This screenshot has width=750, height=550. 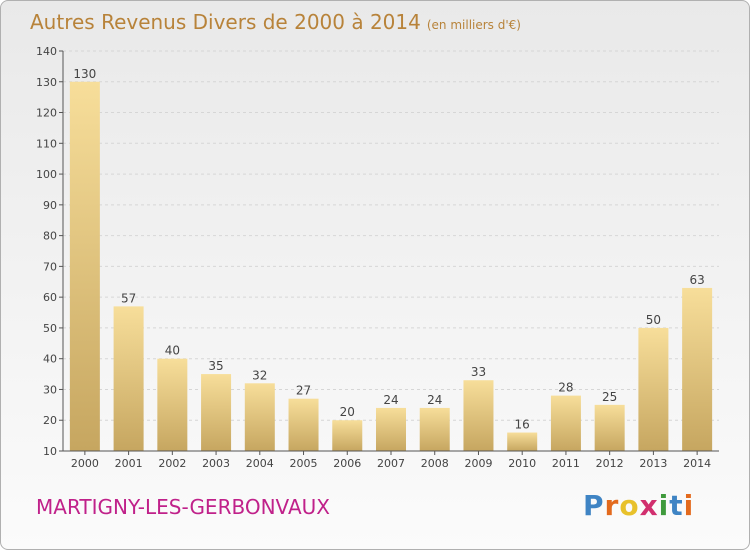 What do you see at coordinates (215, 366) in the screenshot?
I see `bar-value-label: 35` at bounding box center [215, 366].